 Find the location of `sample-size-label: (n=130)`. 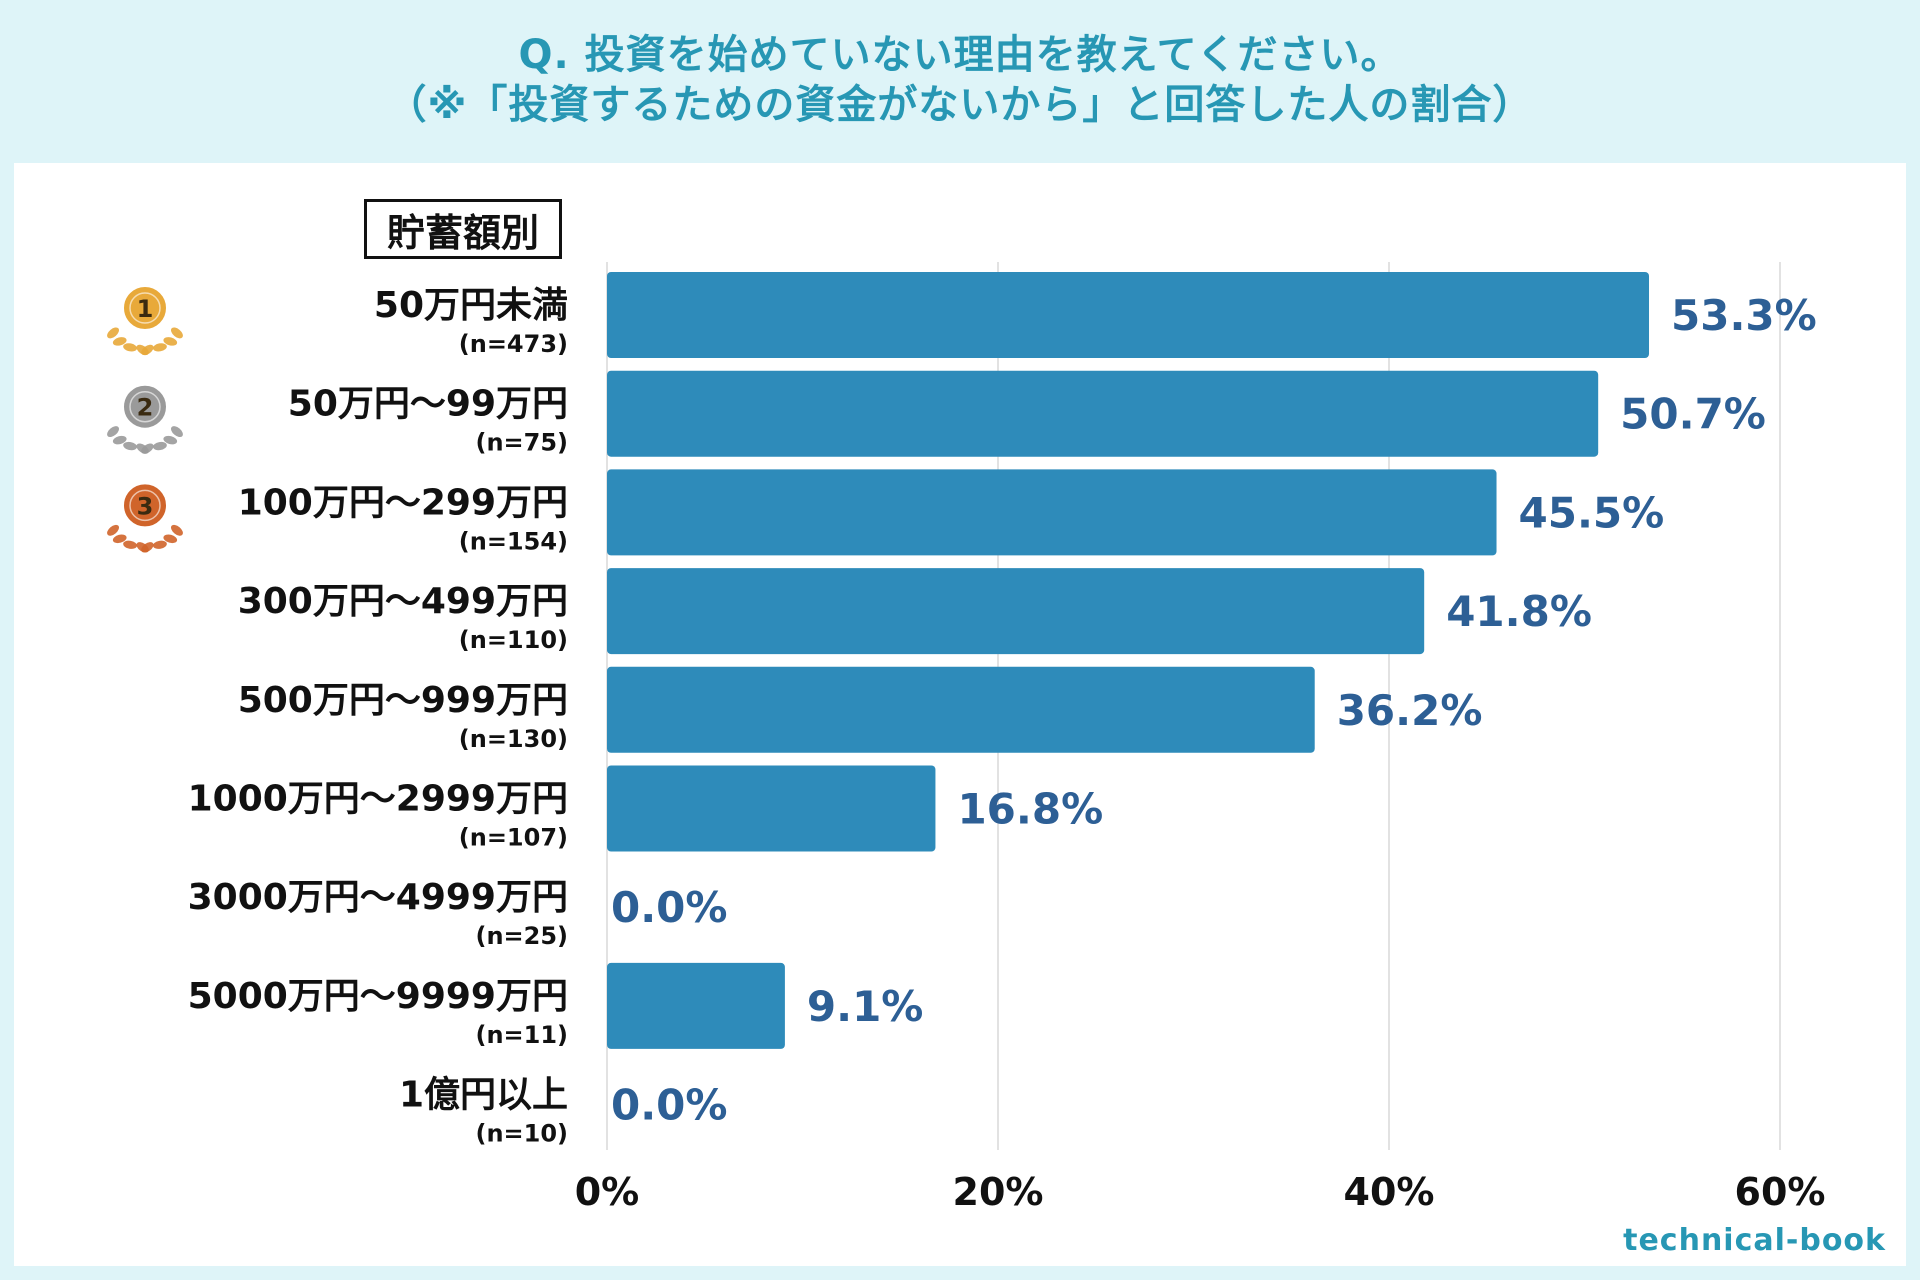

sample-size-label: (n=130) is located at coordinates (513, 739).